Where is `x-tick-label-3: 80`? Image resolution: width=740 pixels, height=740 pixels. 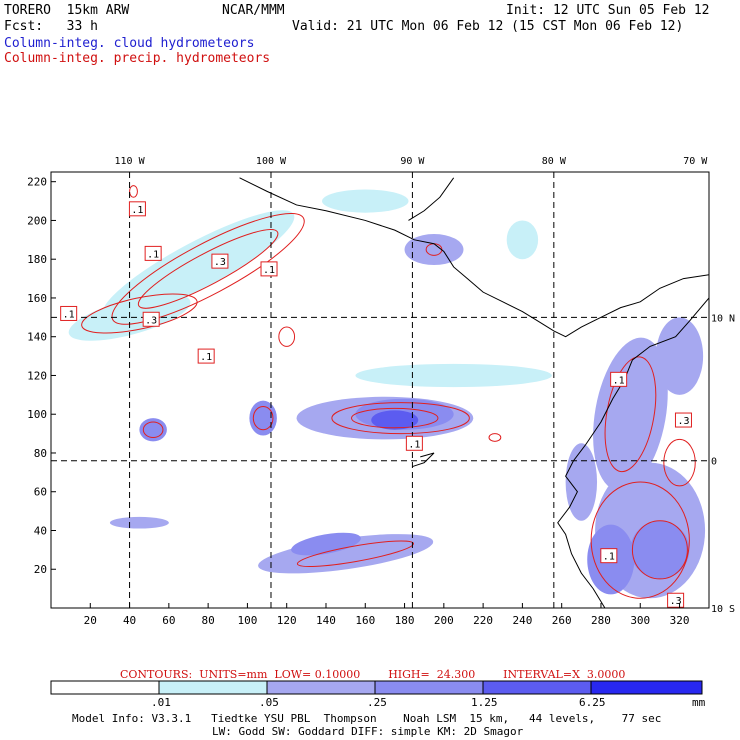
x-tick-label-3: 80 is located at coordinates (208, 620).